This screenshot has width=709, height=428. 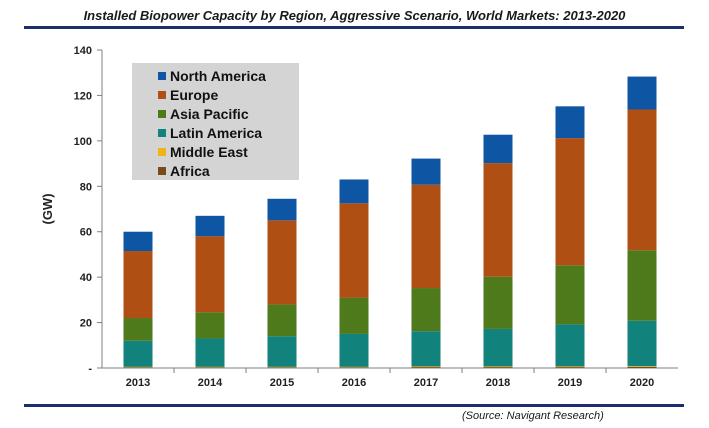 I want to click on y-tick-label: 80, so click(x=86, y=187).